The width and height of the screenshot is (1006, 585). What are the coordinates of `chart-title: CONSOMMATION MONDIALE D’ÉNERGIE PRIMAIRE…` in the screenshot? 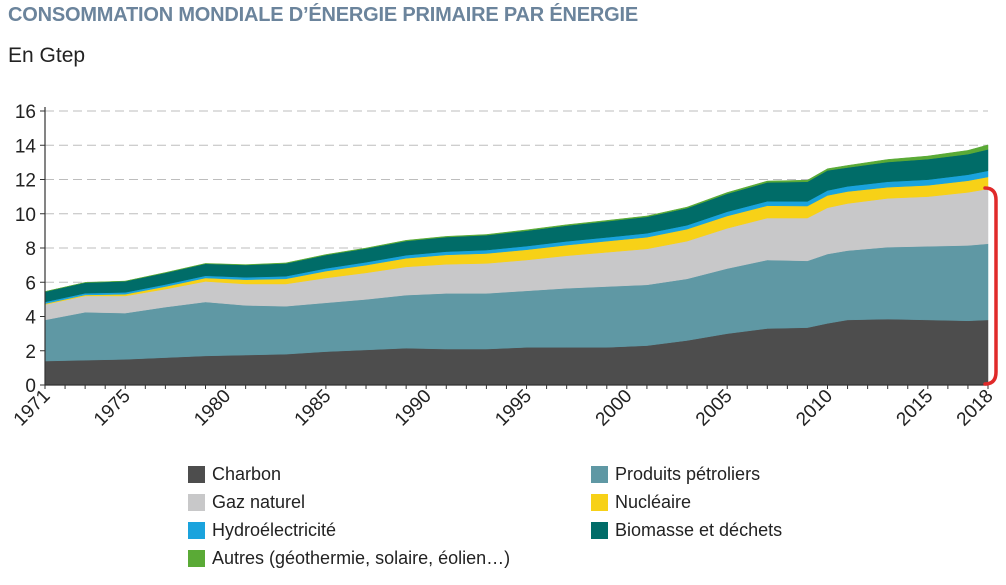 It's located at (323, 15).